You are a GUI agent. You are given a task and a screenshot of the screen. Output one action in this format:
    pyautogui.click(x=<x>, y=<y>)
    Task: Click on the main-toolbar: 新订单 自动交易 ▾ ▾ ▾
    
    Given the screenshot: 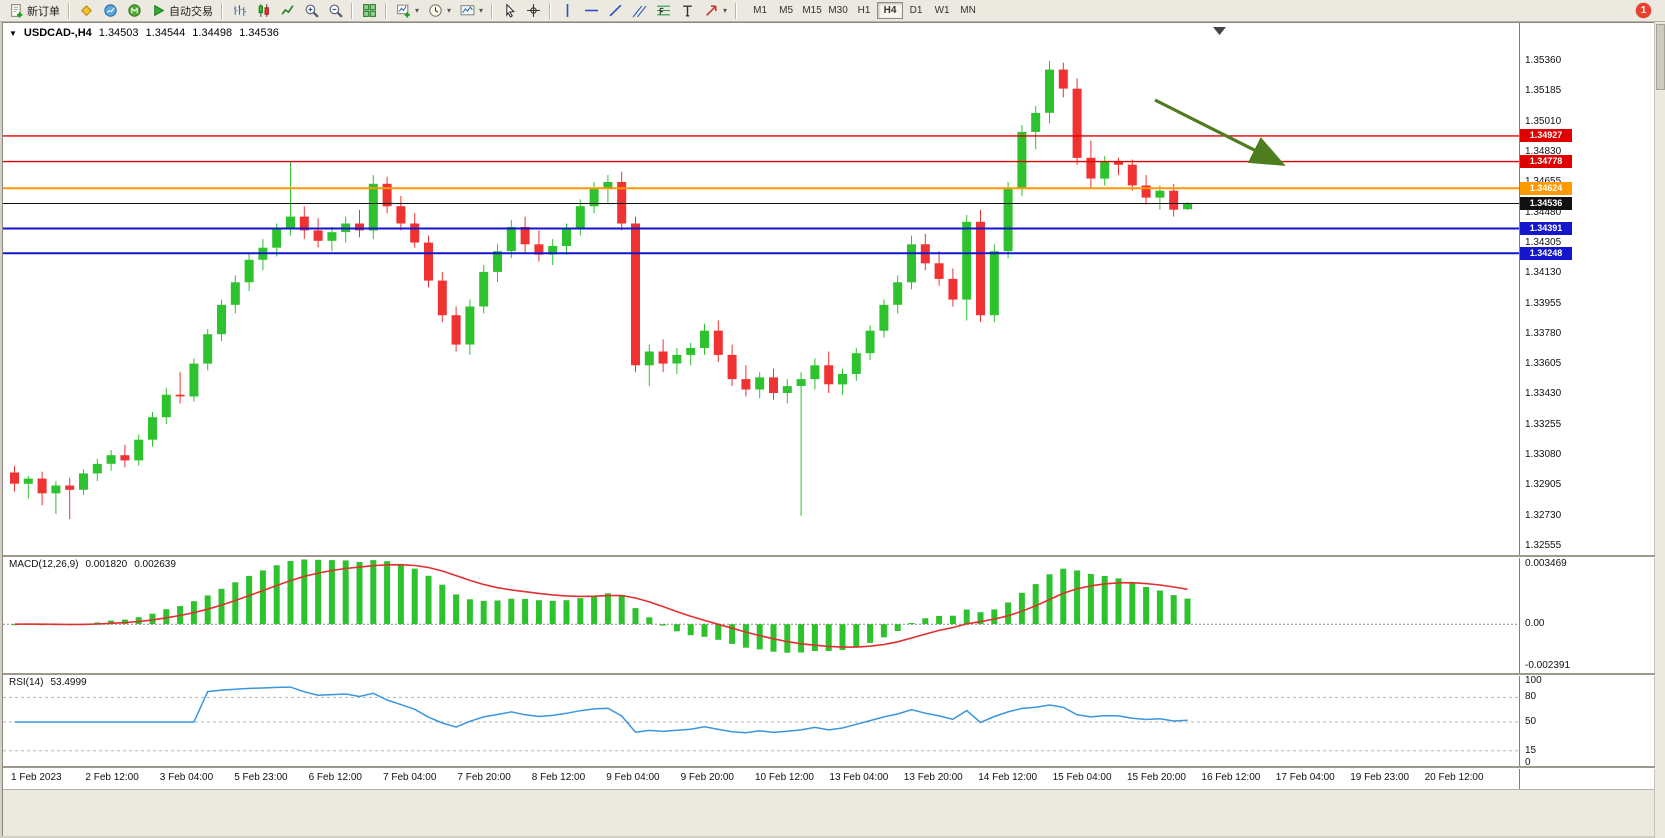 What is the action you would take?
    pyautogui.click(x=832, y=11)
    